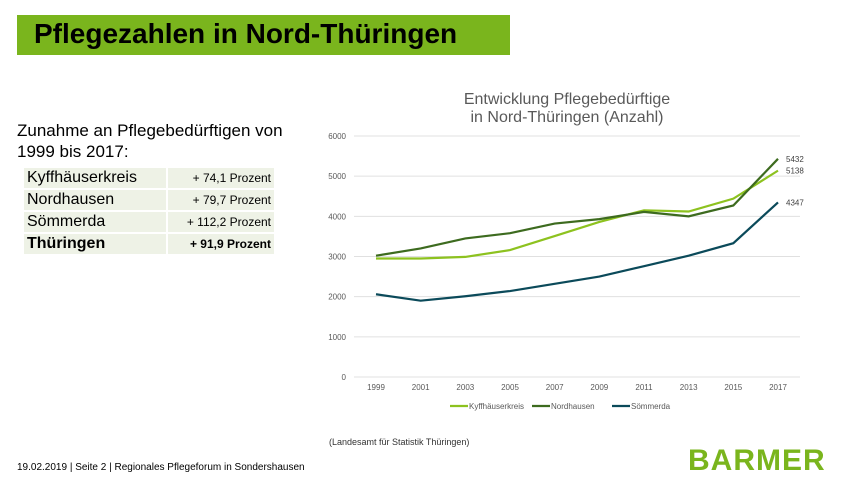  Describe the element at coordinates (567, 99) in the screenshot. I see `chart-title-line-1: Entwicklung Pflegebedürftige` at that location.